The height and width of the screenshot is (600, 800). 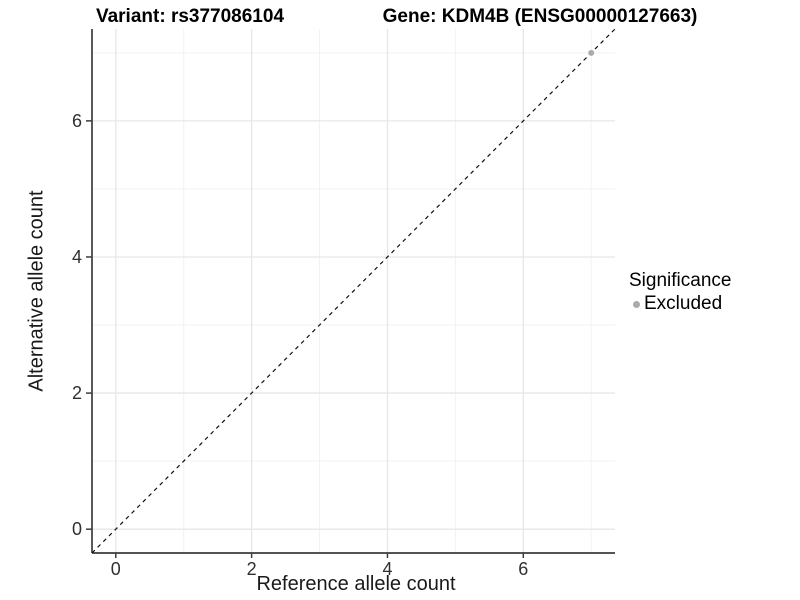 What do you see at coordinates (683, 303) in the screenshot?
I see `legend-item-label: Excluded` at bounding box center [683, 303].